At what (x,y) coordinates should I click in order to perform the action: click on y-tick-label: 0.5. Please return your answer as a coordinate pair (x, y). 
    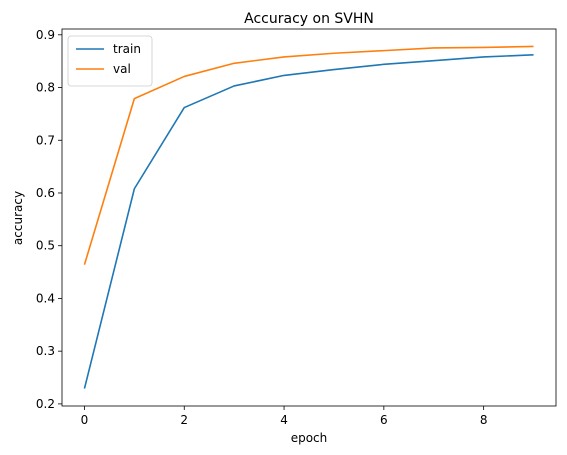
    Looking at the image, I should click on (45, 246).